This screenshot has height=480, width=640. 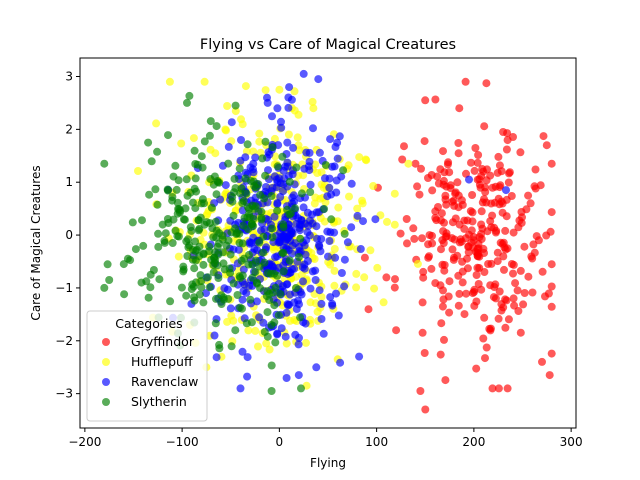 What do you see at coordinates (376, 442) in the screenshot?
I see `x-tick-label: 100` at bounding box center [376, 442].